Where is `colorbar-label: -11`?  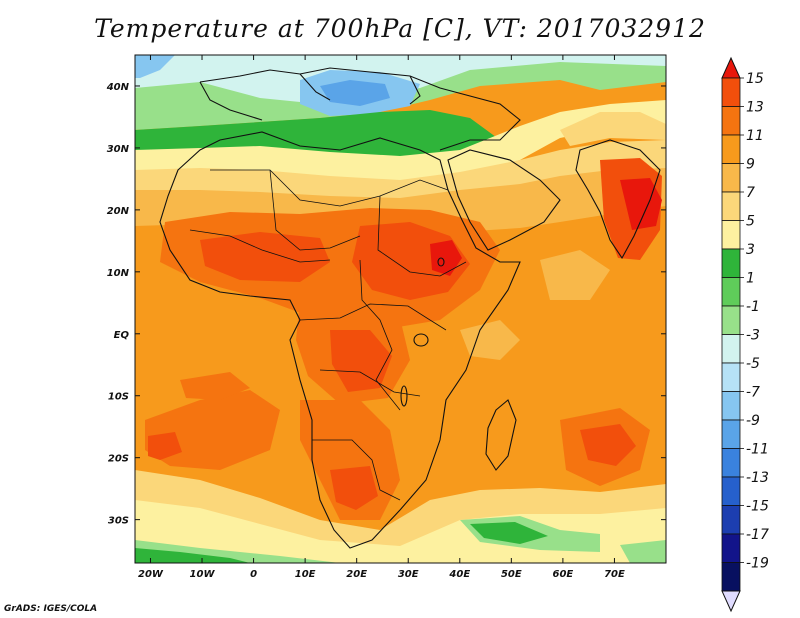
colorbar-label: -11 is located at coordinates (757, 450).